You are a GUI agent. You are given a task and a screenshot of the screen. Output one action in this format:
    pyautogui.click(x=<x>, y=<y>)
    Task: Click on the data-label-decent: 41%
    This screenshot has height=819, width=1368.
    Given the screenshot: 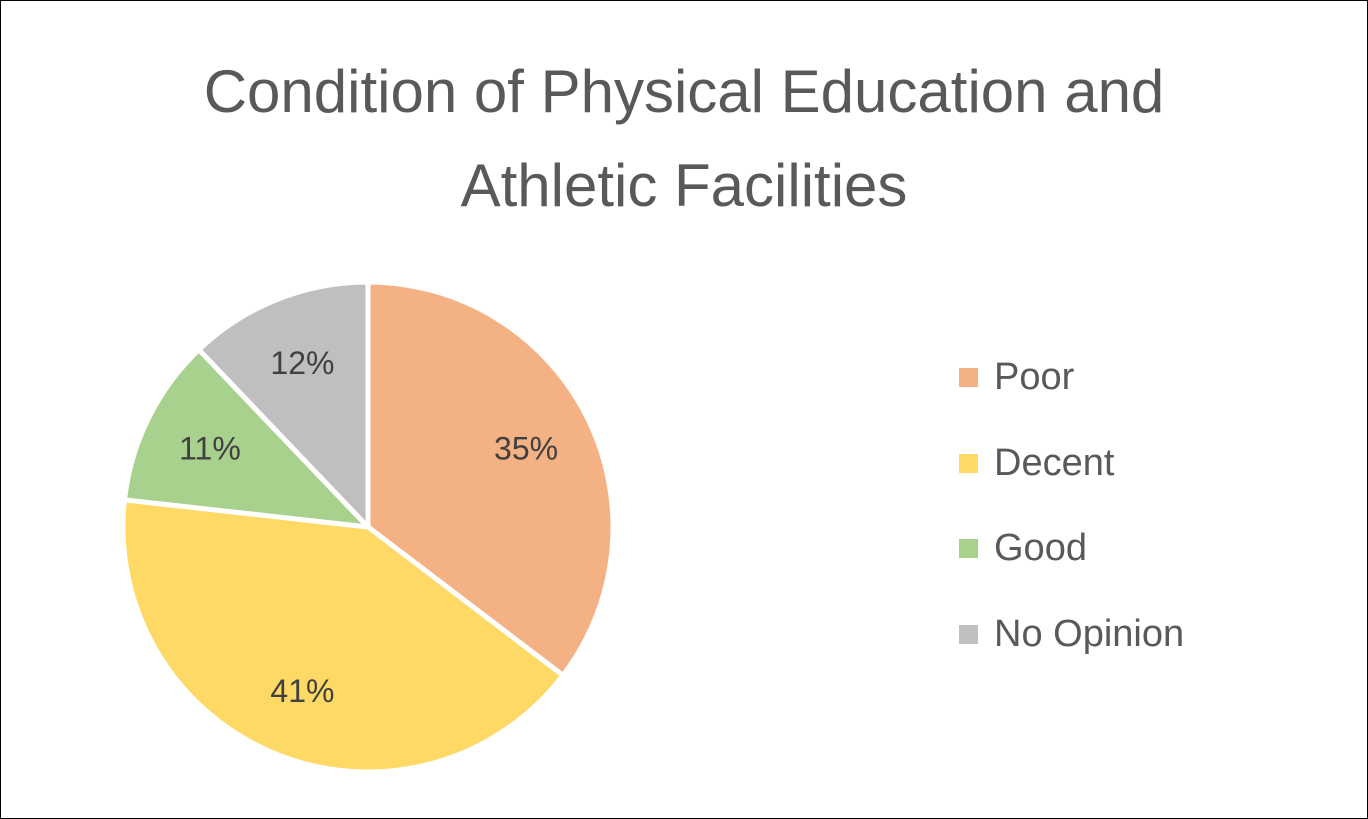 What is the action you would take?
    pyautogui.click(x=302, y=691)
    